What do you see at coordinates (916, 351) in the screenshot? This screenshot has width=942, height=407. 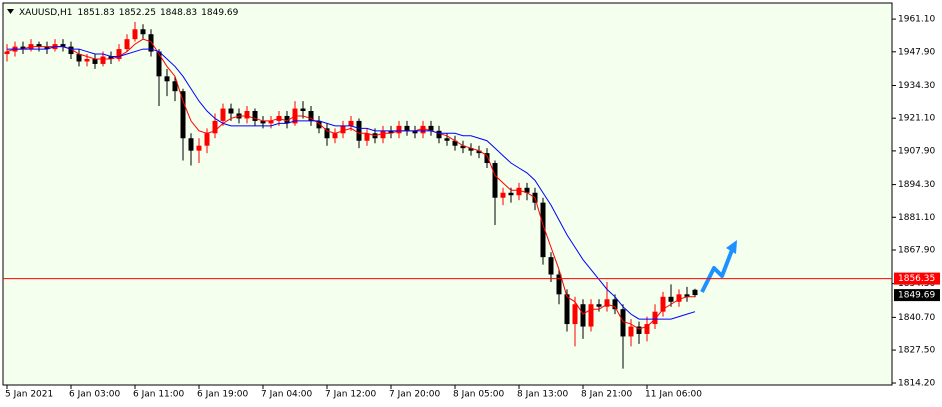 I see `y-tick-label: 1827.50` at bounding box center [916, 351].